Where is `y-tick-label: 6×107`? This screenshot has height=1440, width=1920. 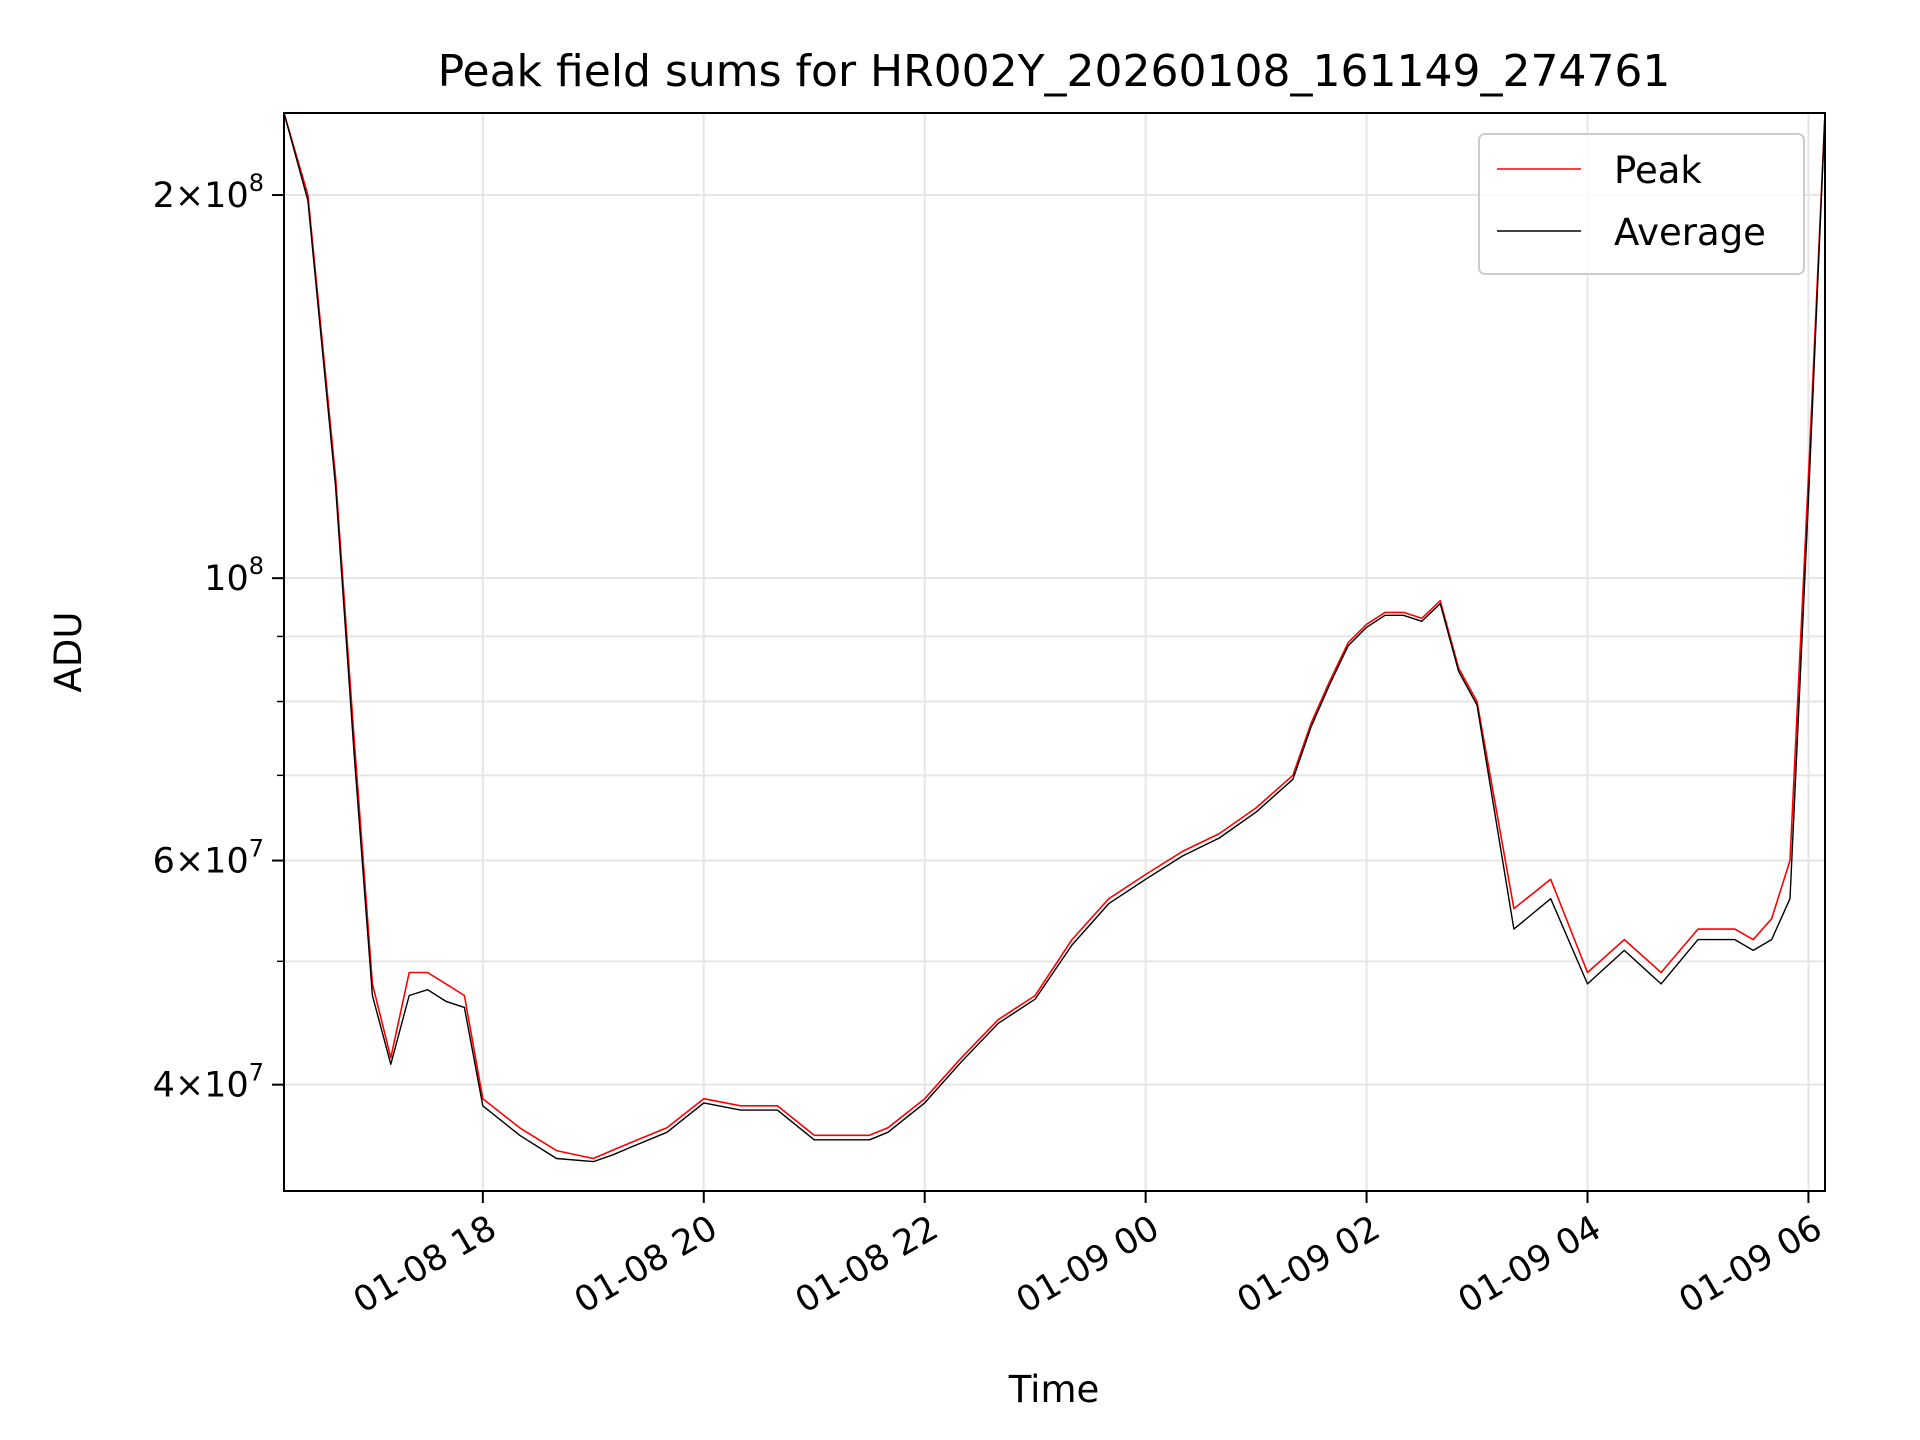 y-tick-label: 6×107 is located at coordinates (208, 858).